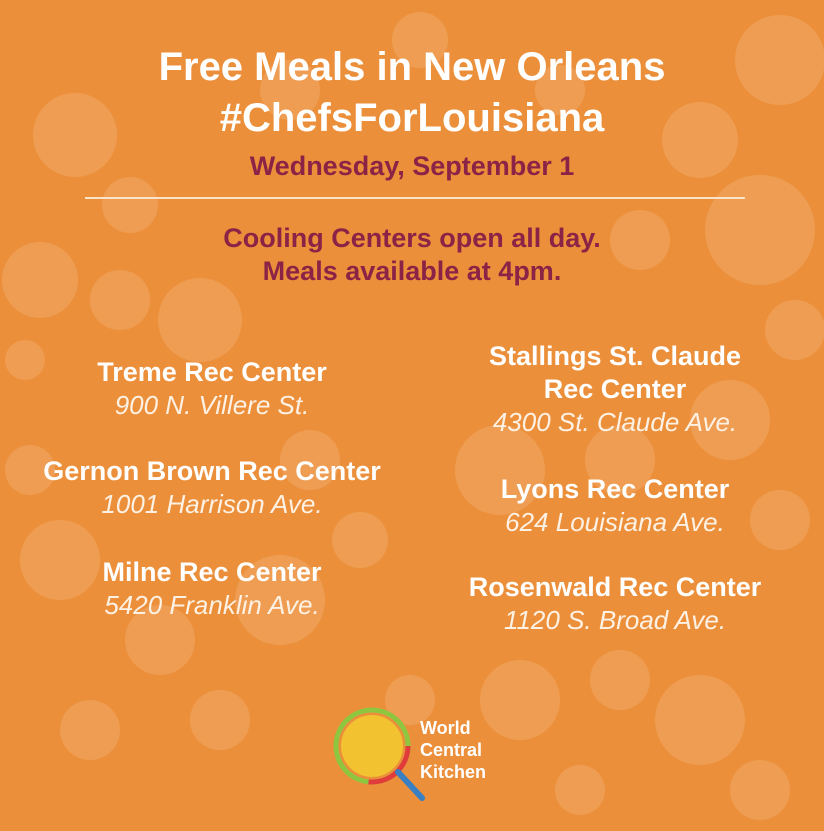 Image resolution: width=824 pixels, height=831 pixels. Describe the element at coordinates (212, 405) in the screenshot. I see `location-address: 900 N. Villere St.` at that location.